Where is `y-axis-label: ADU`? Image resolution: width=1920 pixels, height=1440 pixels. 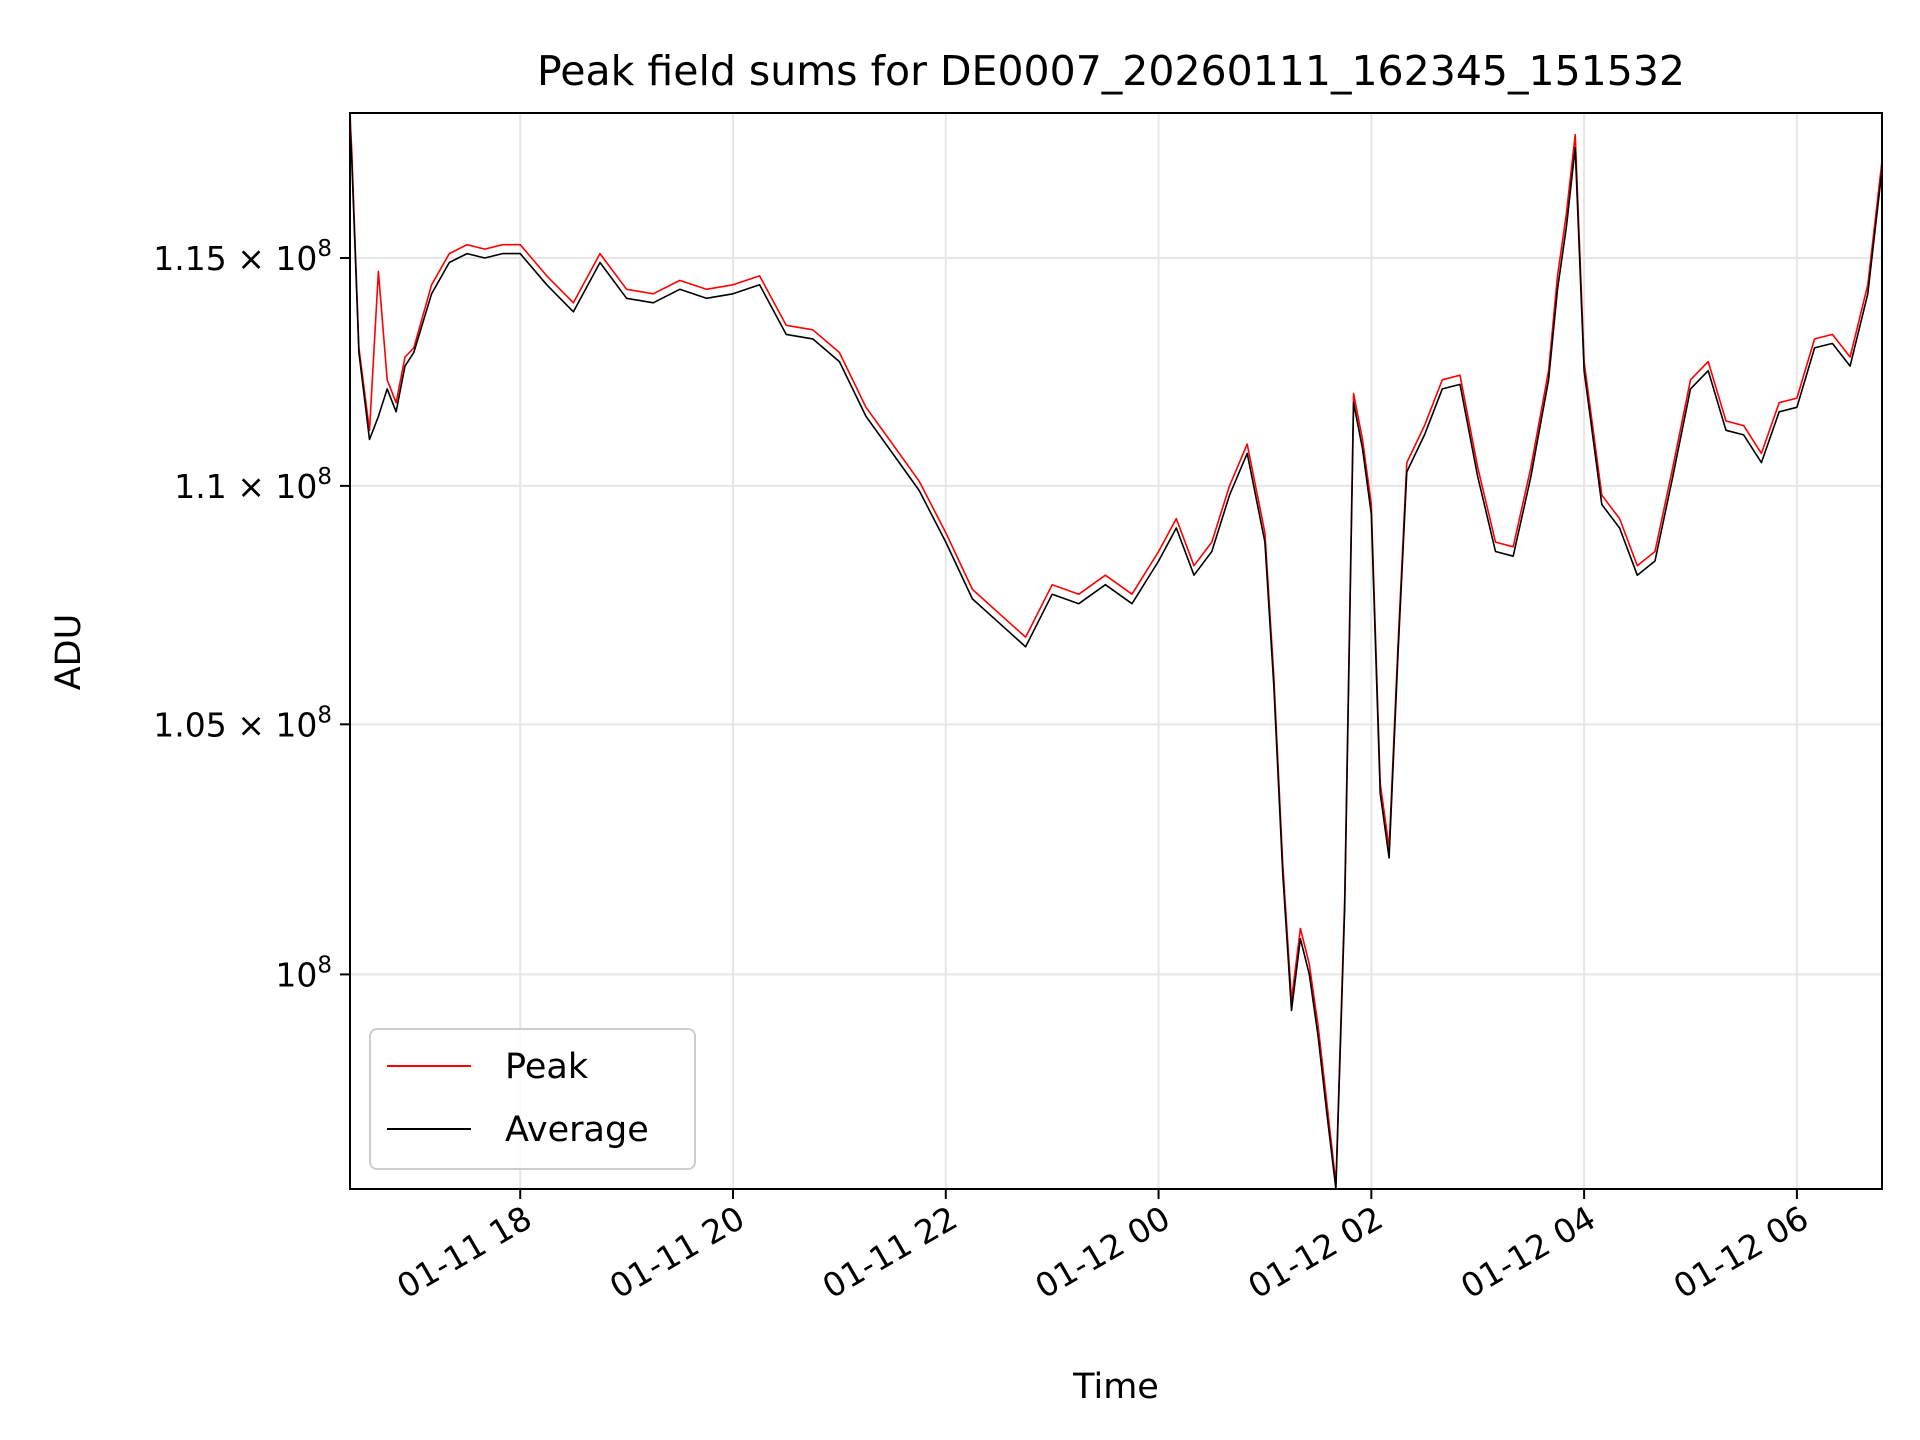
y-axis-label: ADU is located at coordinates (69, 652).